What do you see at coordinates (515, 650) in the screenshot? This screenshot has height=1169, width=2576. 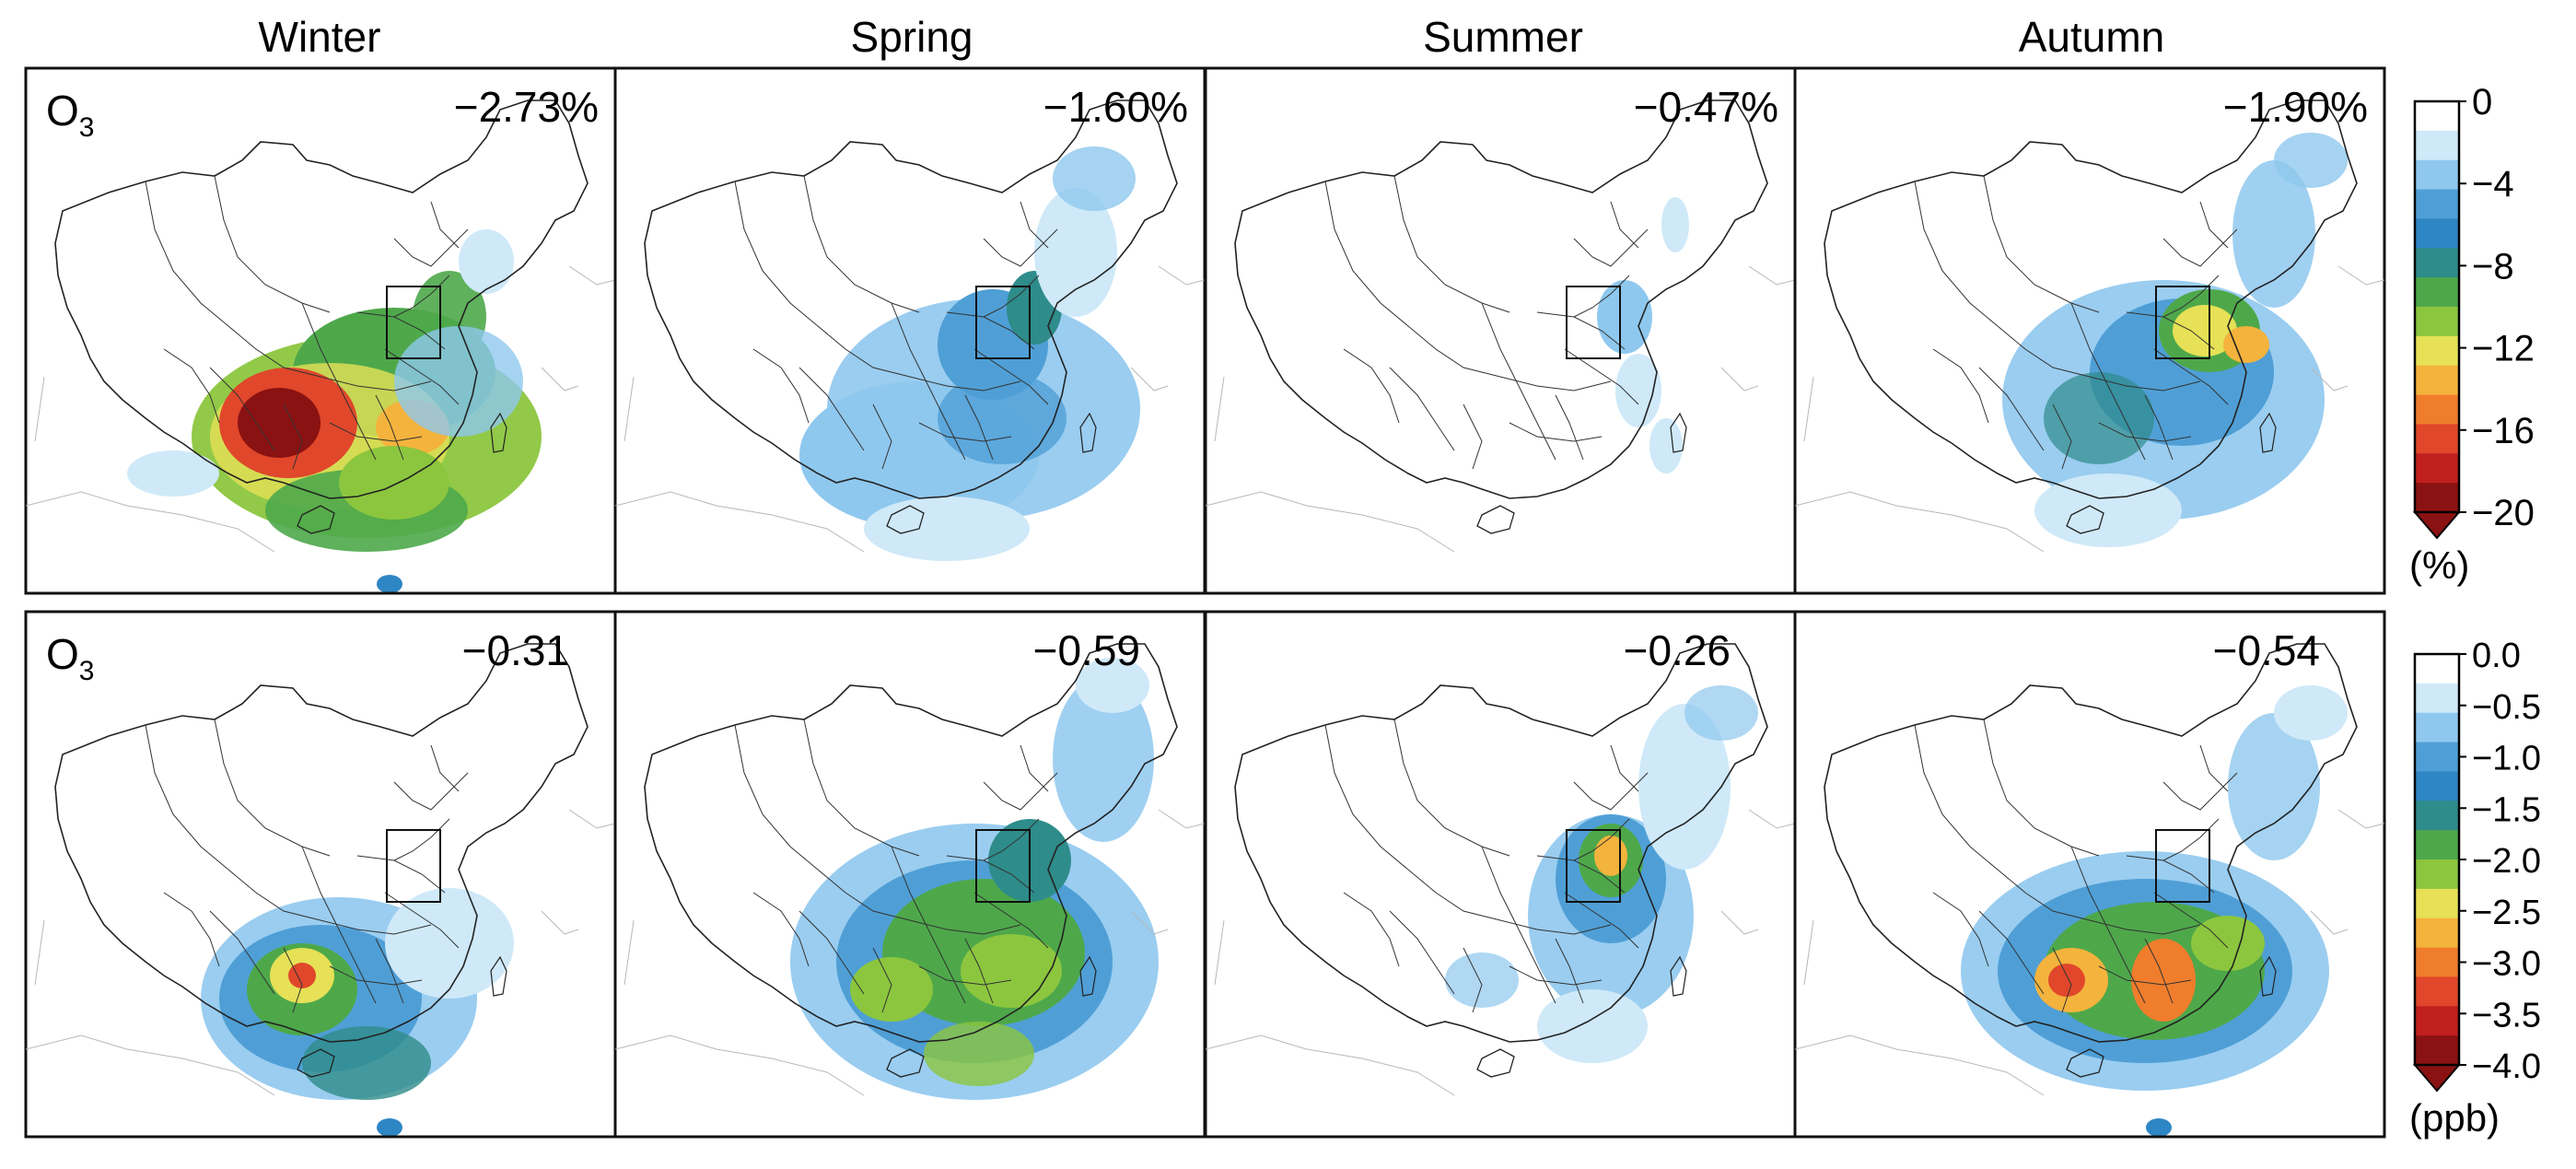 I see `panel-value: −0.31` at bounding box center [515, 650].